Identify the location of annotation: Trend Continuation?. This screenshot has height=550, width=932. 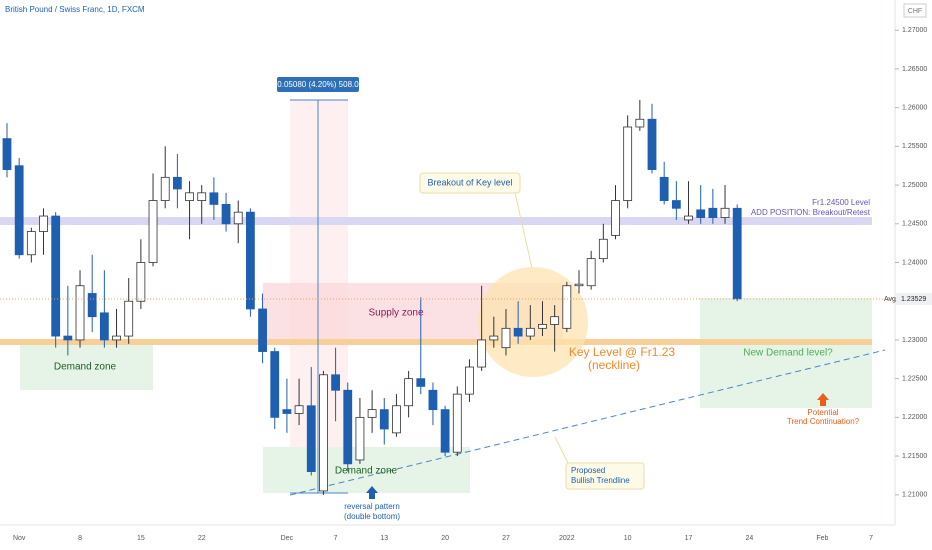
(823, 421).